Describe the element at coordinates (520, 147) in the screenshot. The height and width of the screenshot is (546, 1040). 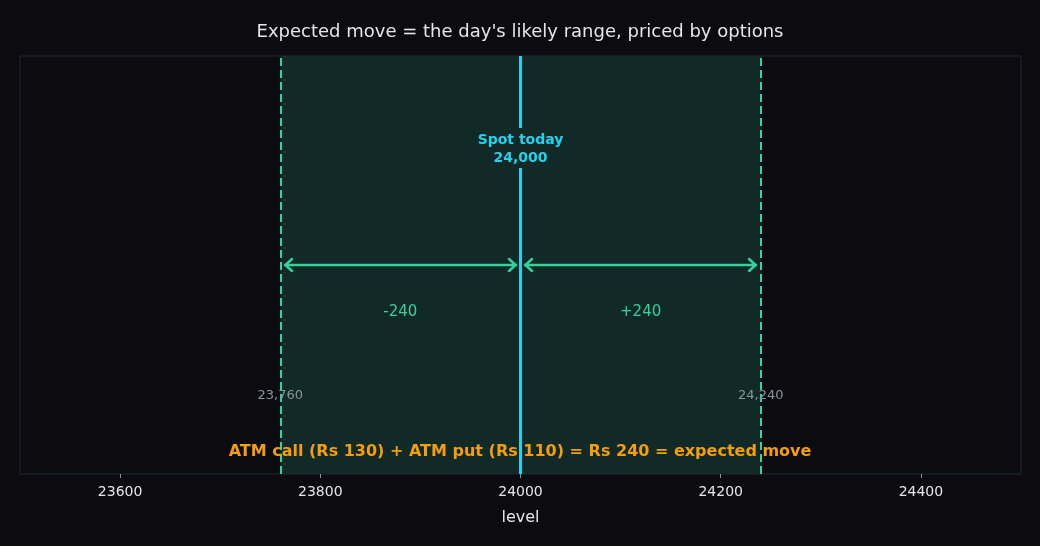
I see `ref-line-label: Spot today 24,000` at that location.